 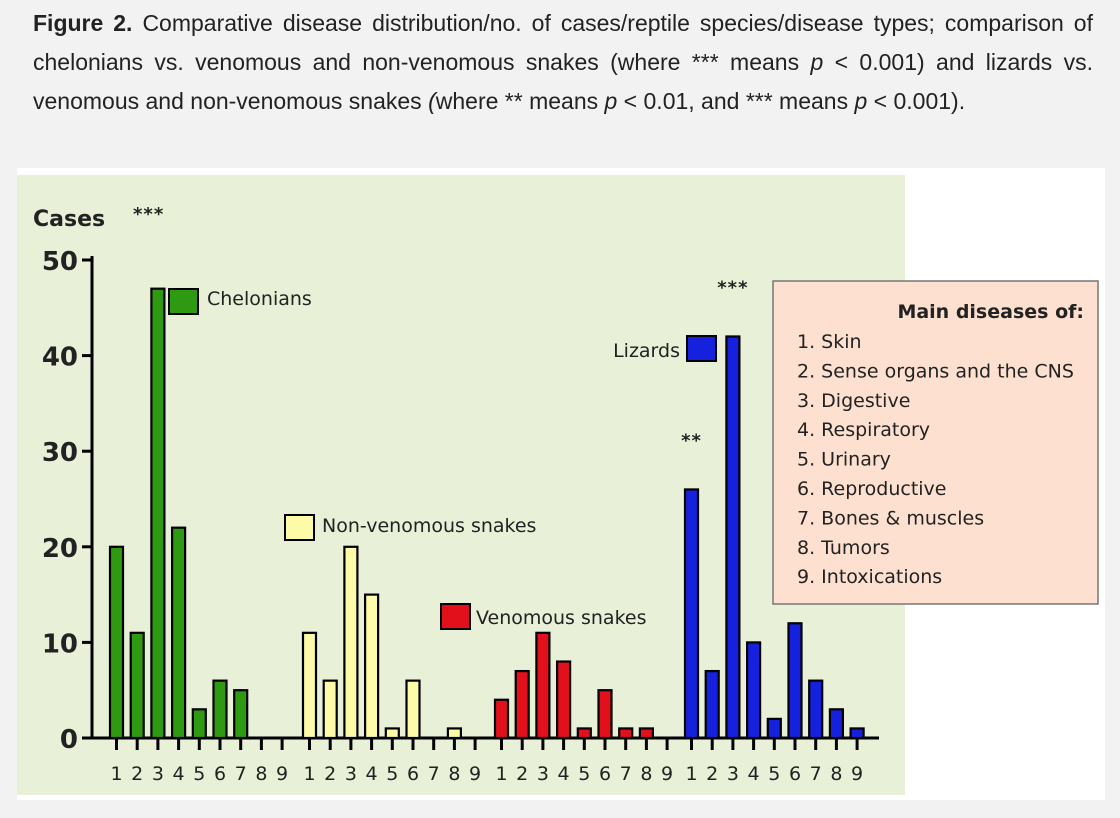 I want to click on y-axis-title: Cases, so click(x=69, y=219).